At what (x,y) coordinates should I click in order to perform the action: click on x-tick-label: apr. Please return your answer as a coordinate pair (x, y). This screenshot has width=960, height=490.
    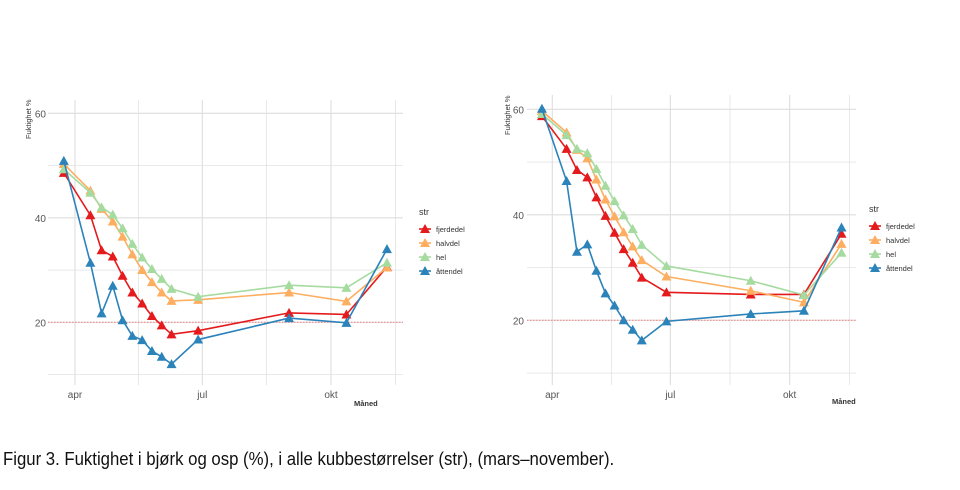
    Looking at the image, I should click on (552, 395).